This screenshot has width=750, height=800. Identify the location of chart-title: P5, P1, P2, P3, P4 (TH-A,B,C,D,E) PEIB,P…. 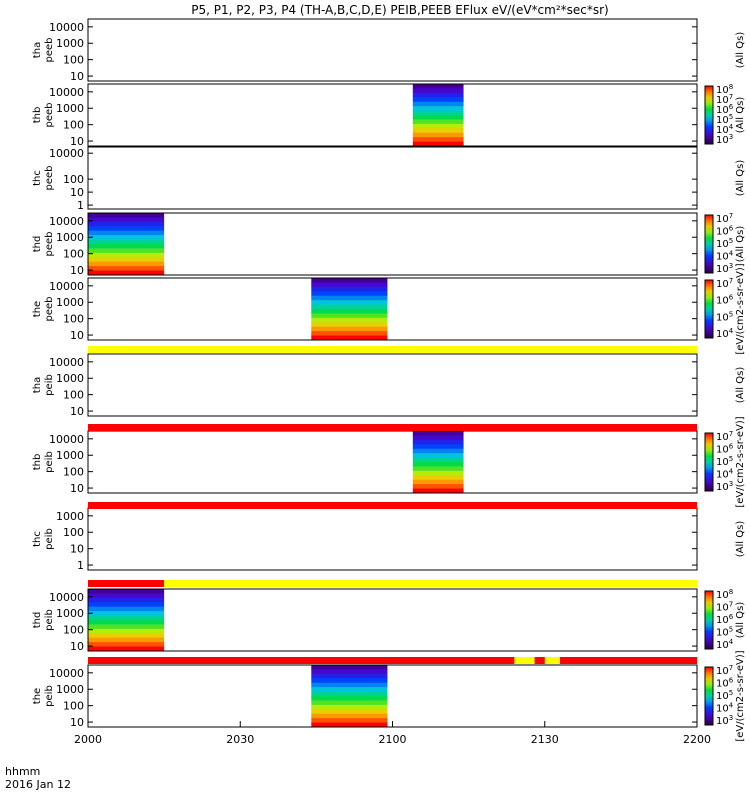
(399, 10).